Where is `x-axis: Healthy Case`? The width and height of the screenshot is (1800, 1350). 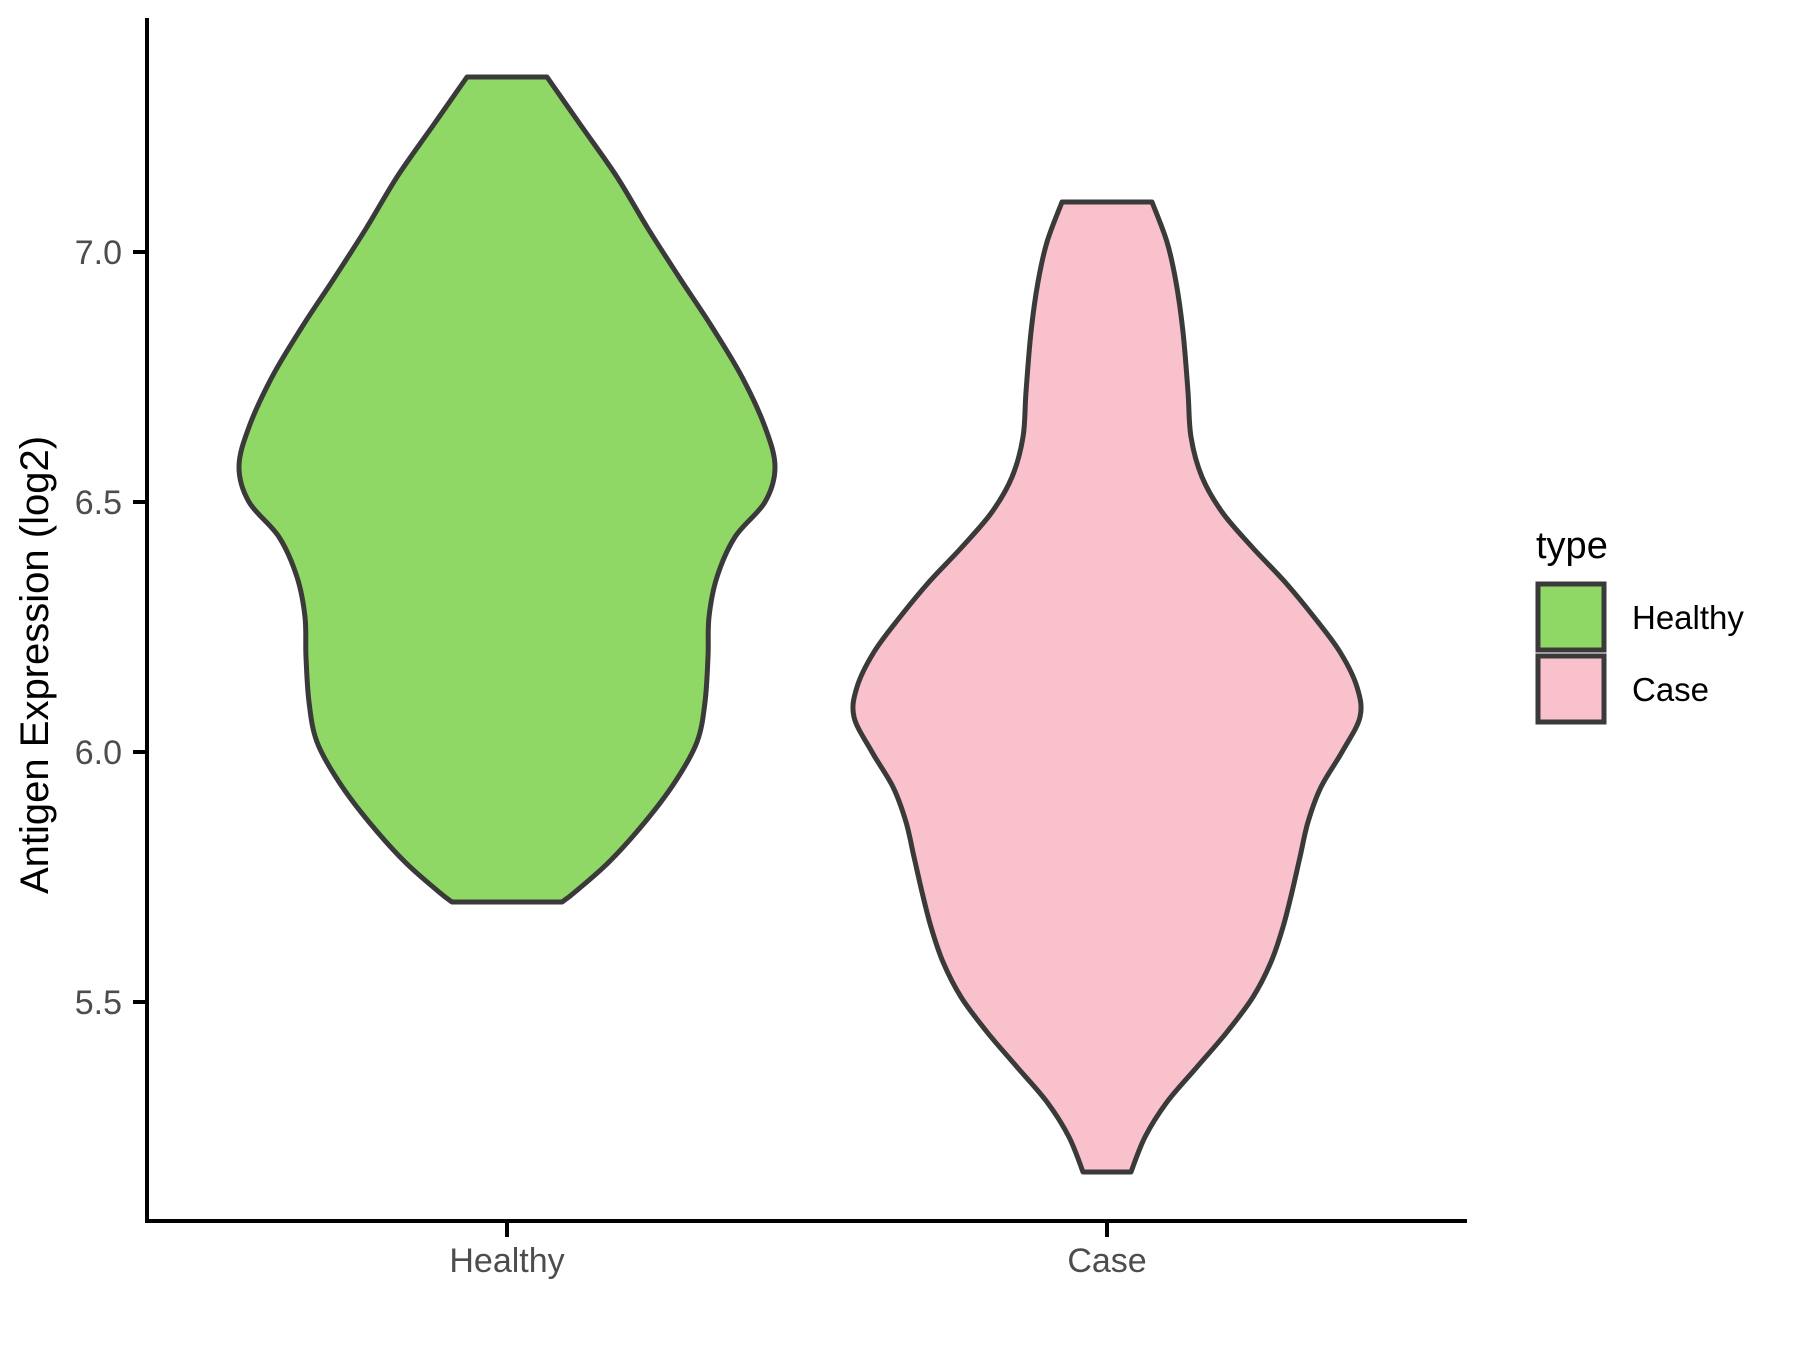 x-axis: Healthy Case is located at coordinates (806, 1249).